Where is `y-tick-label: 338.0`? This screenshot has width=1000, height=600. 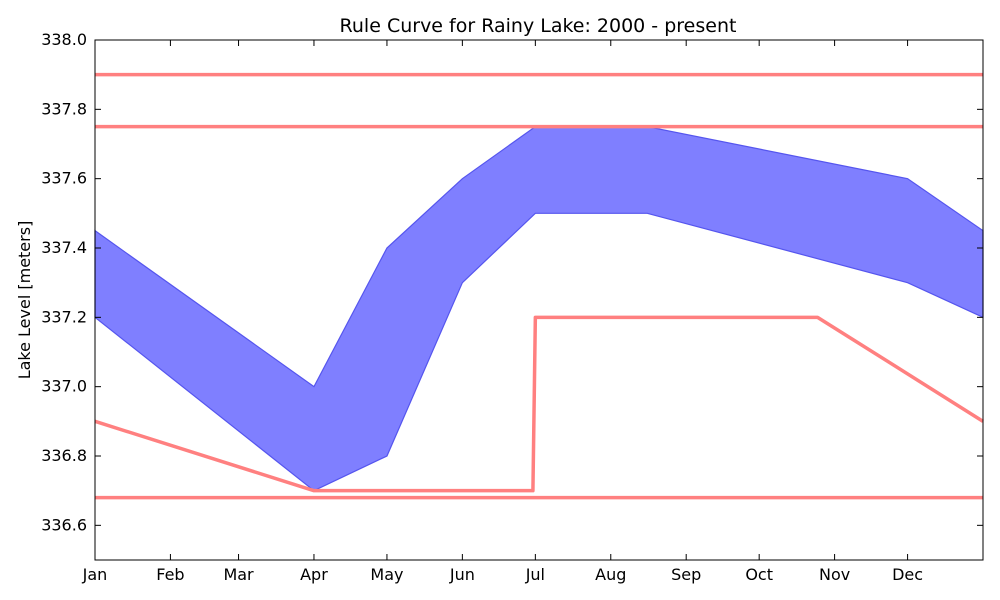
y-tick-label: 338.0 is located at coordinates (64, 39).